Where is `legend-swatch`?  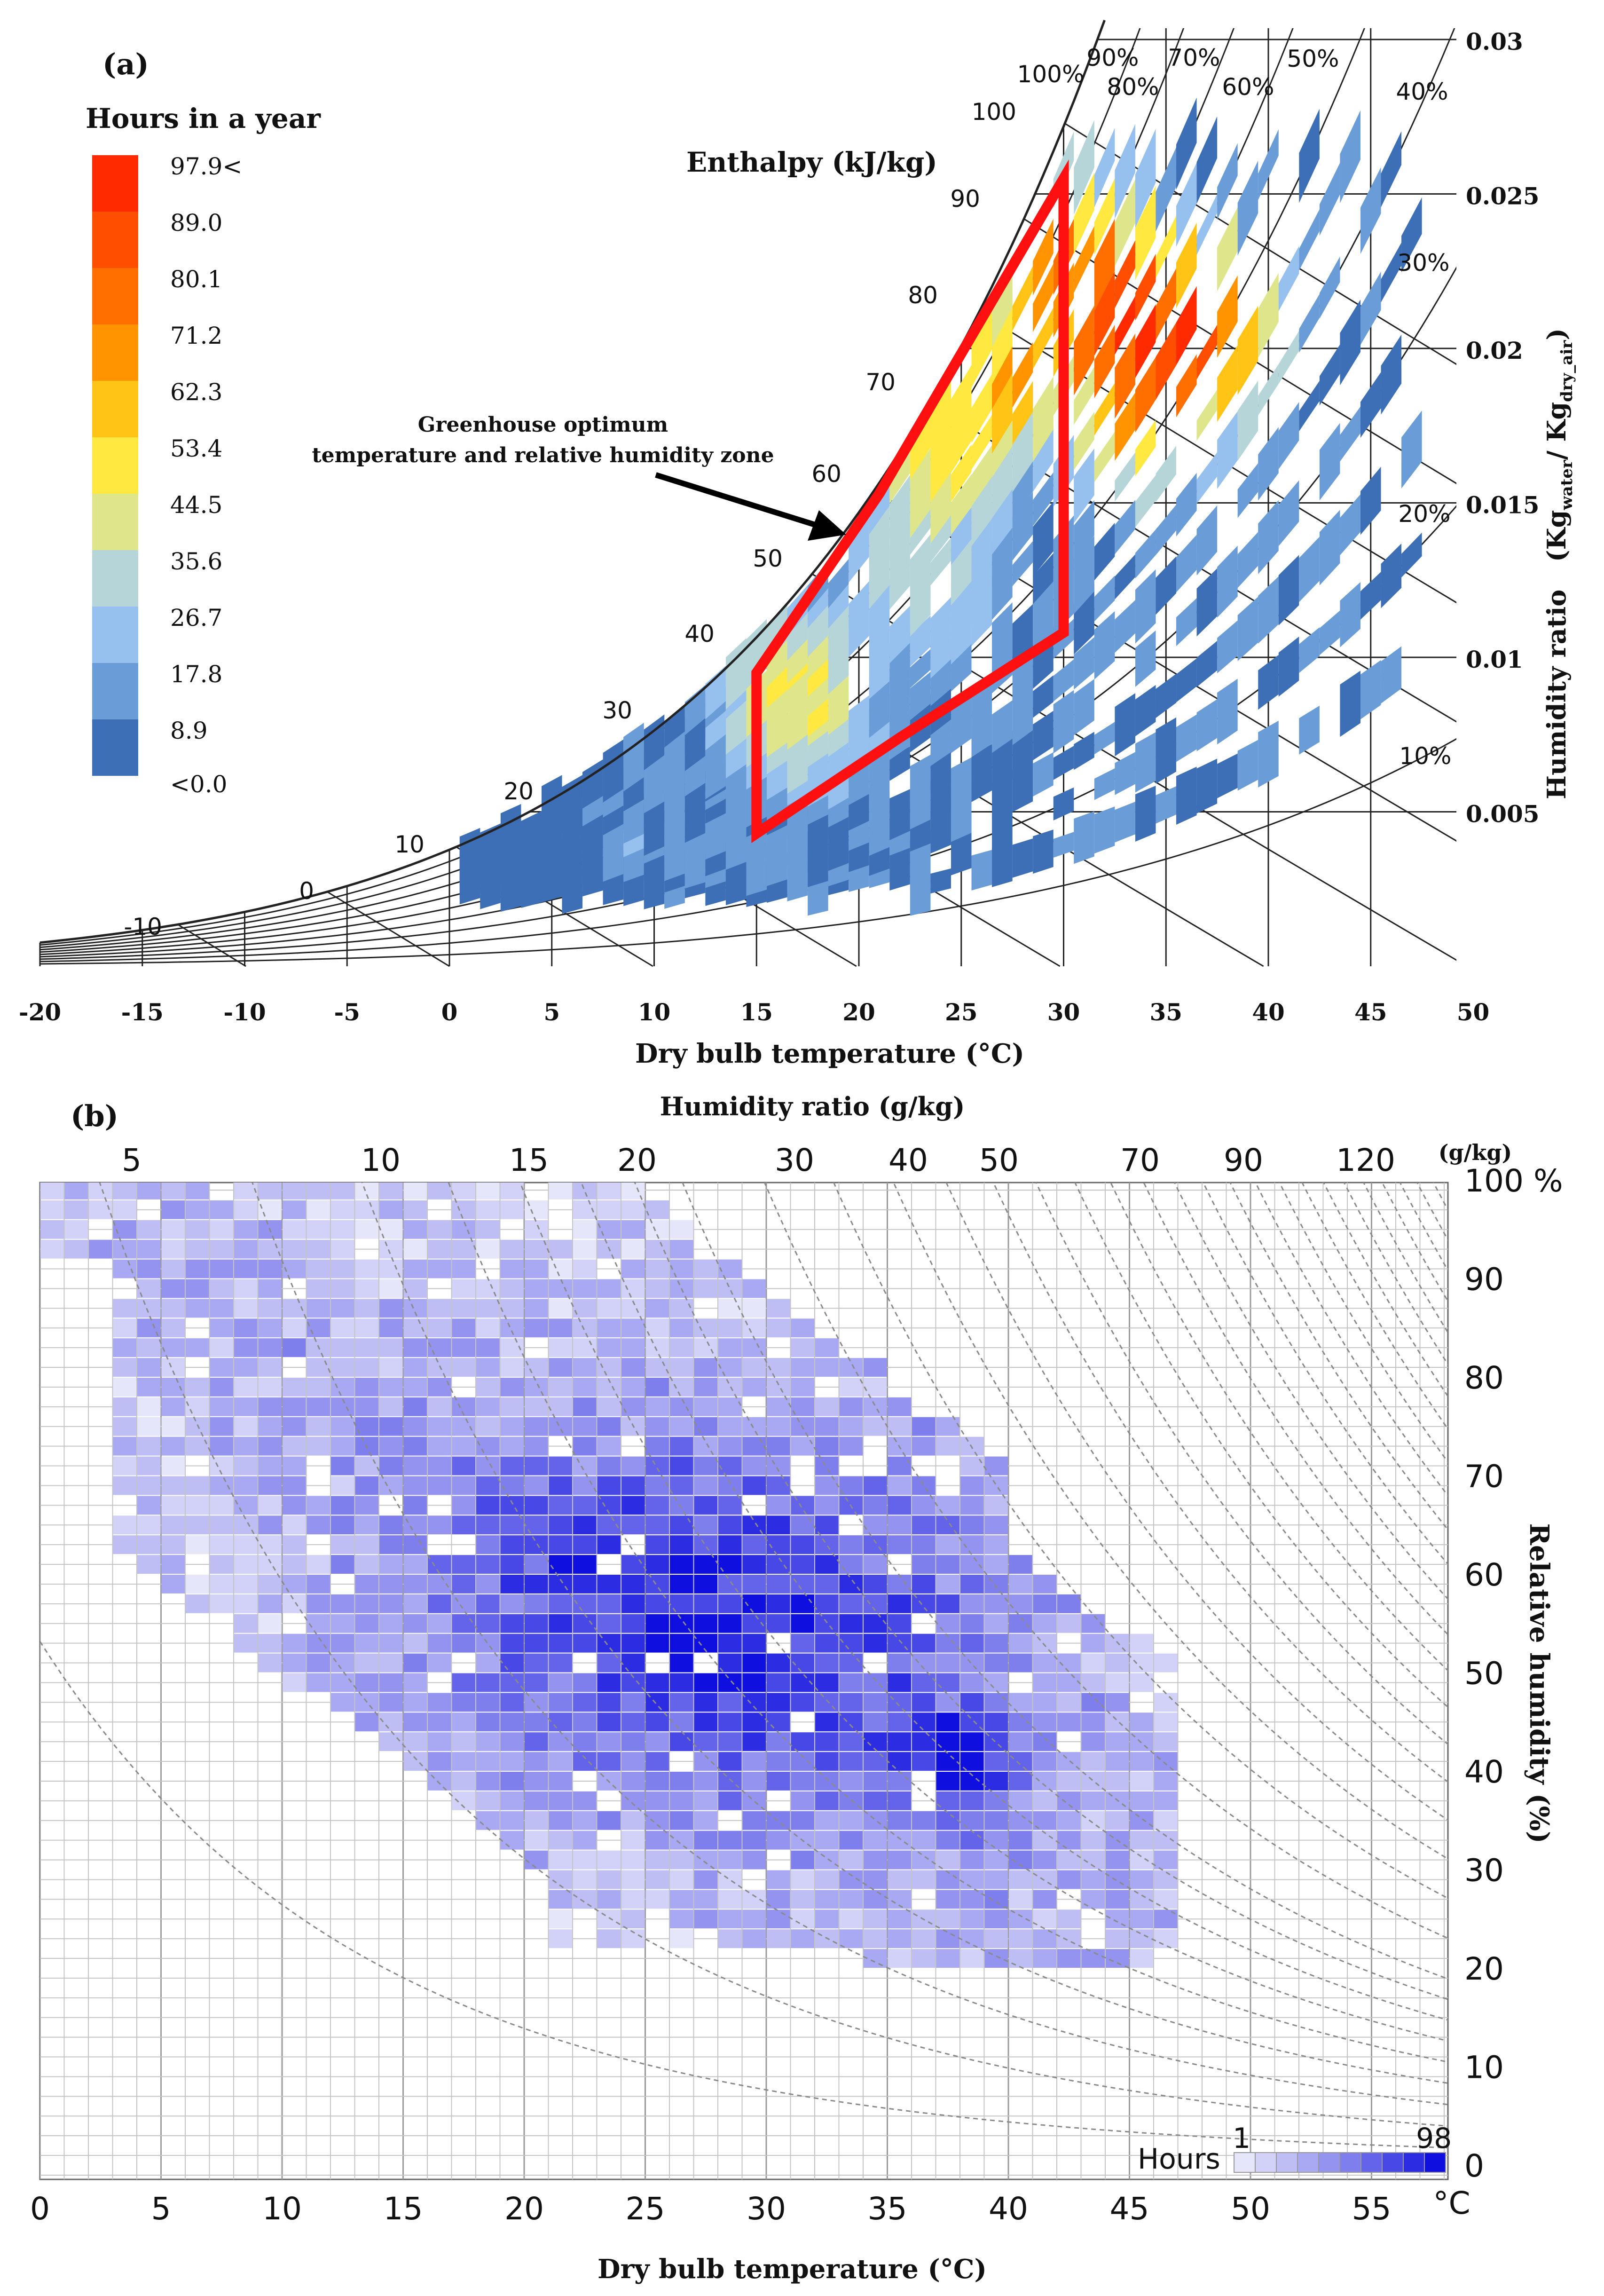
legend-swatch is located at coordinates (115, 691).